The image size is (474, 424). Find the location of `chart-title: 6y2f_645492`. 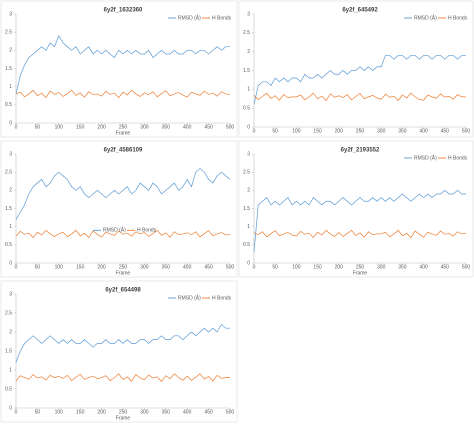

chart-title: 6y2f_645492 is located at coordinates (360, 11).